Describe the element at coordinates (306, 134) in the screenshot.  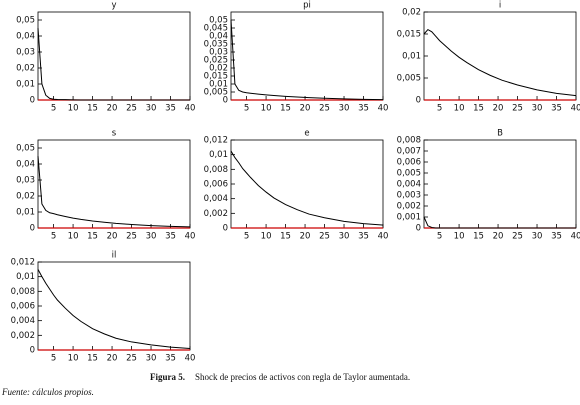
I see `chart-title: e` at that location.